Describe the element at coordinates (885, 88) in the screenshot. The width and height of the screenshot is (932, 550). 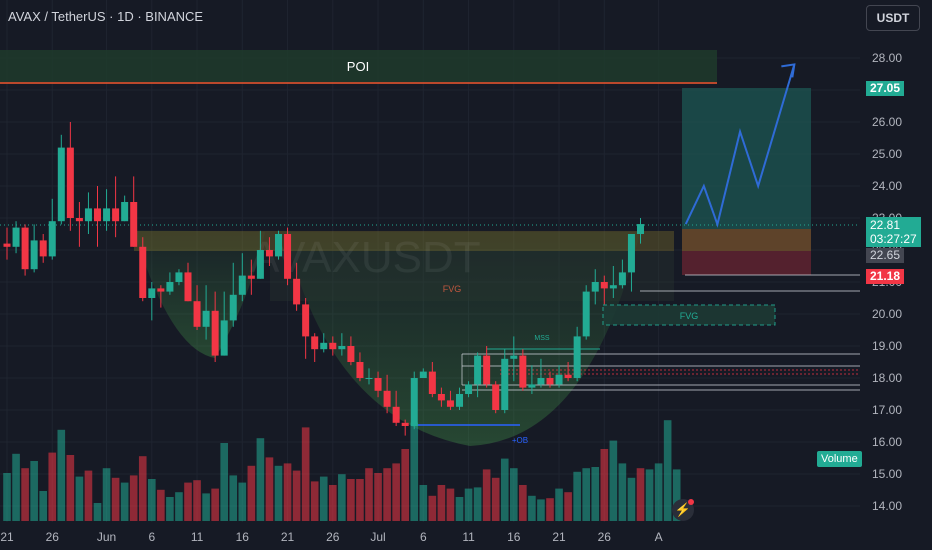
I see `target-price-tag: 27.05` at that location.